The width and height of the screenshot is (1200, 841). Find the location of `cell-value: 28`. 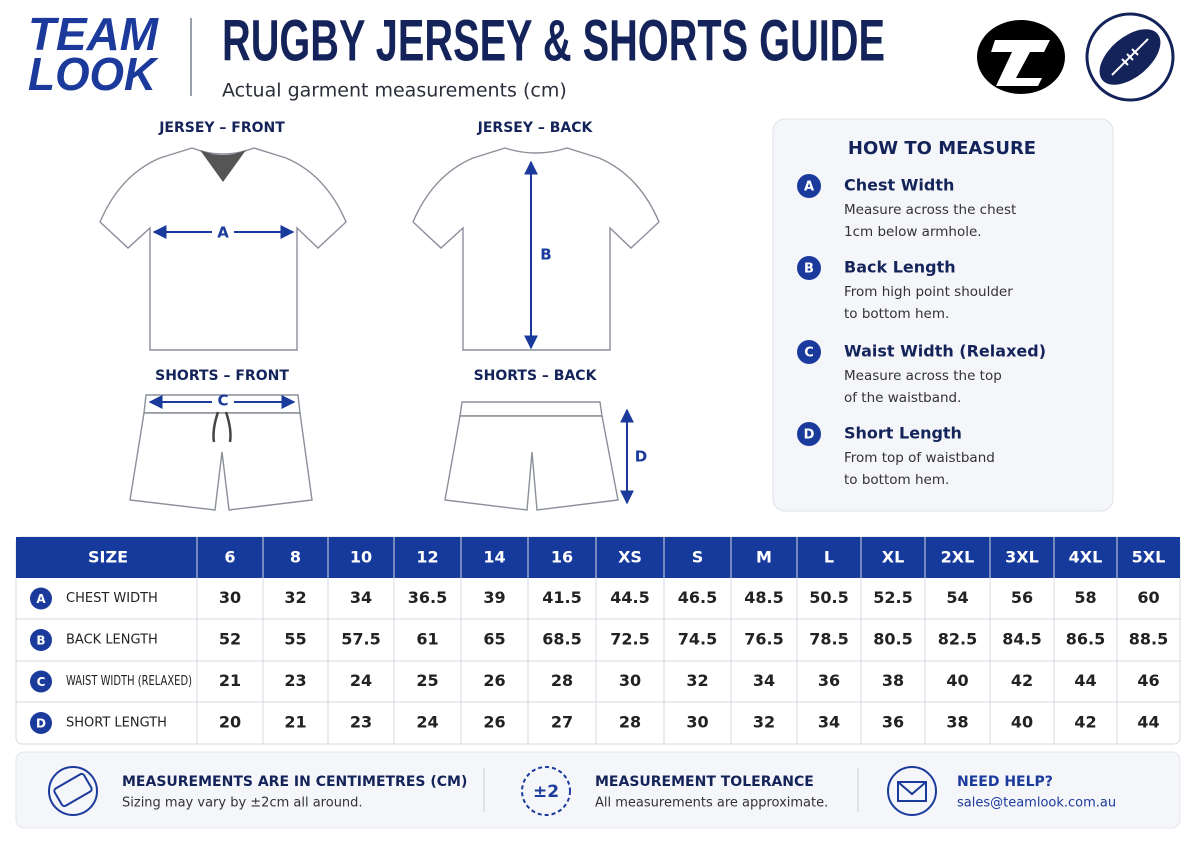

cell-value: 28 is located at coordinates (630, 722).